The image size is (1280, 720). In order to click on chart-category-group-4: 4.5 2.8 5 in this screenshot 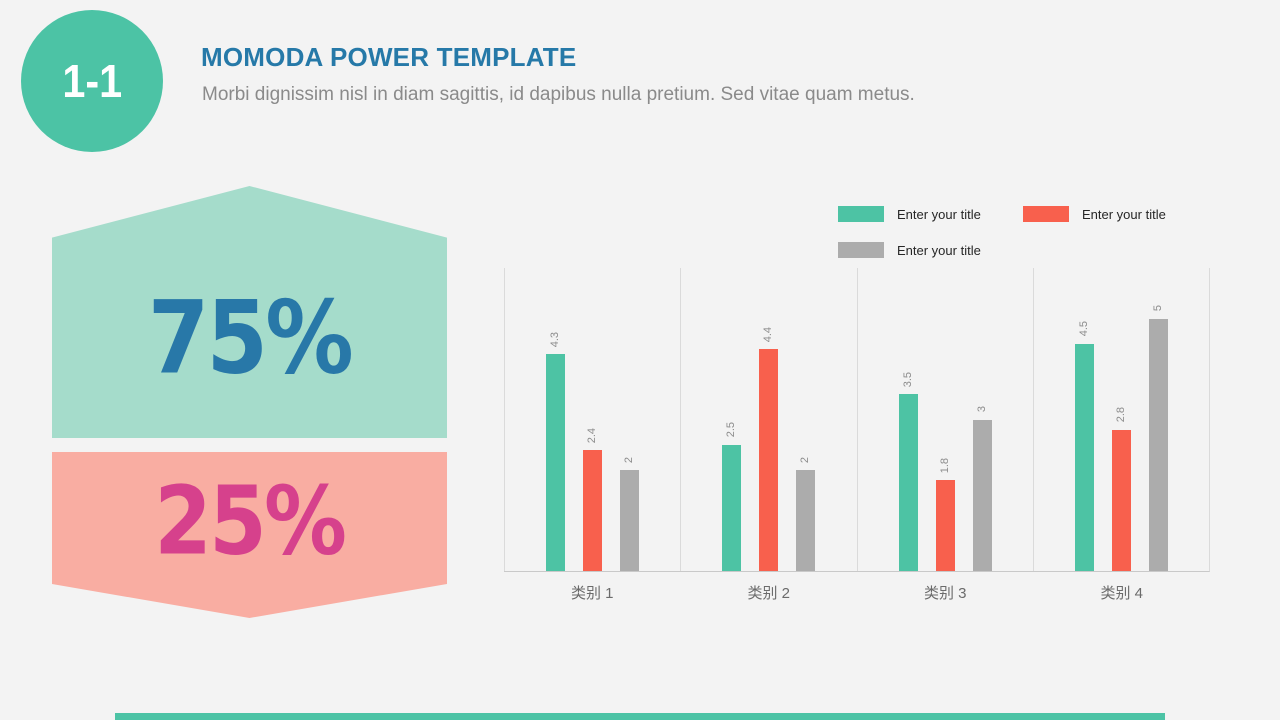, I will do `click(1120, 419)`.